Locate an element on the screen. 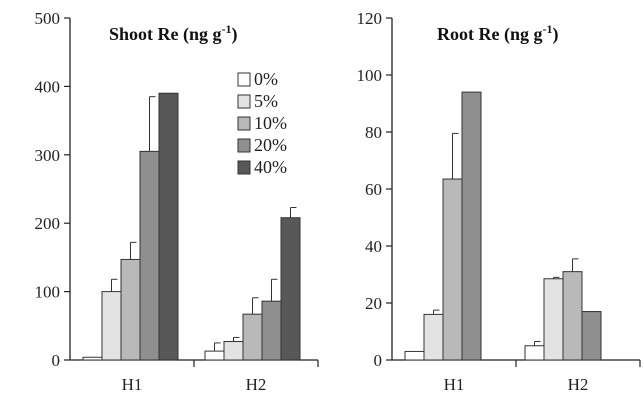 Image resolution: width=644 pixels, height=401 pixels. legend-label: 40% is located at coordinates (270, 167).